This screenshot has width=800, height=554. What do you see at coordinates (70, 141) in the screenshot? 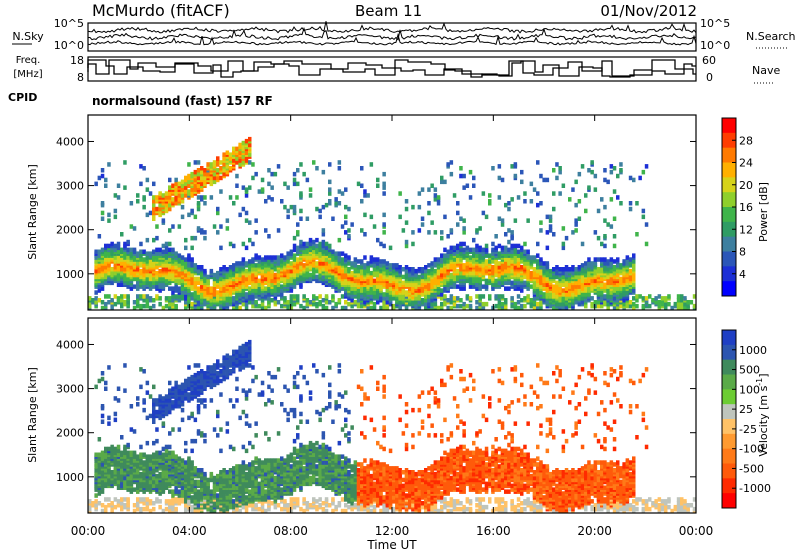
I see `range-tick-label: 4000` at bounding box center [70, 141].